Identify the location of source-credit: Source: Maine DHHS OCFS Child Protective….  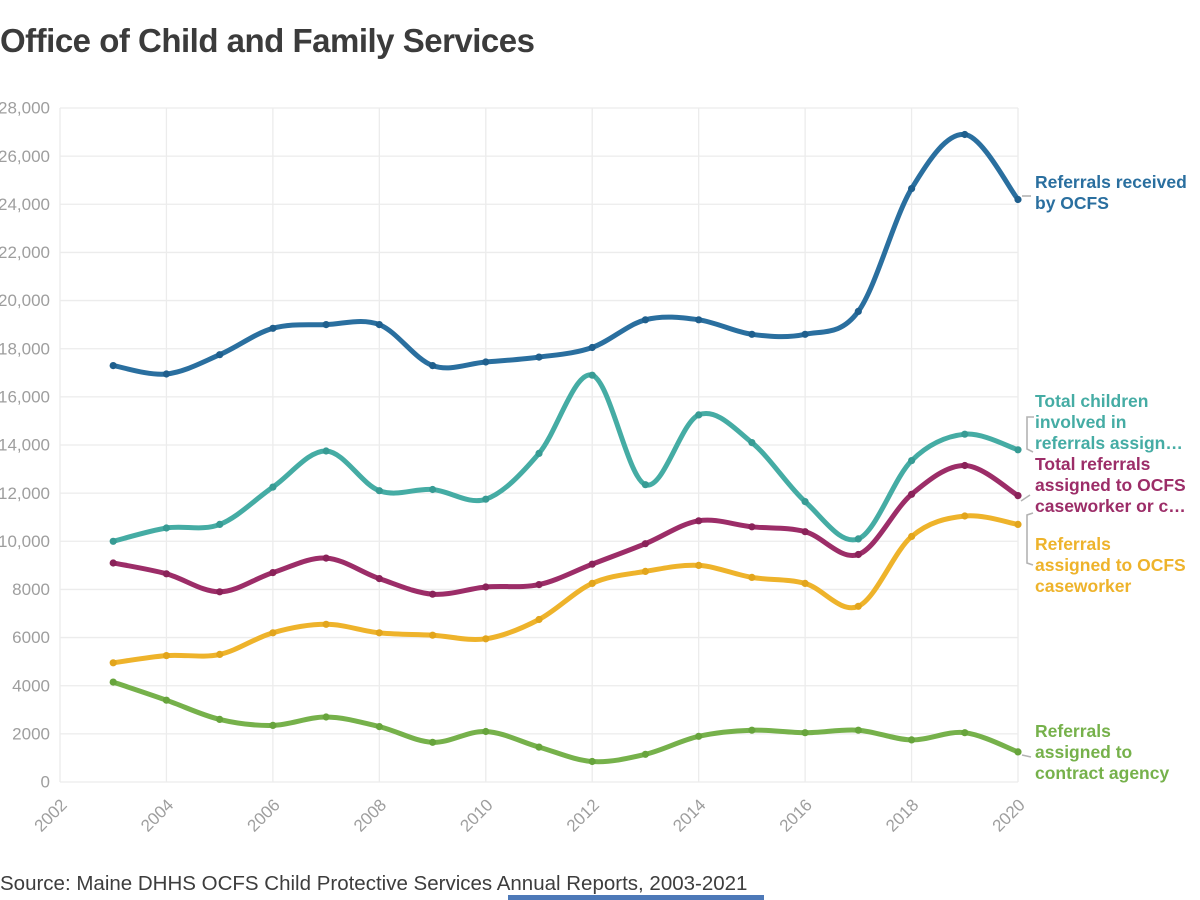
(374, 883).